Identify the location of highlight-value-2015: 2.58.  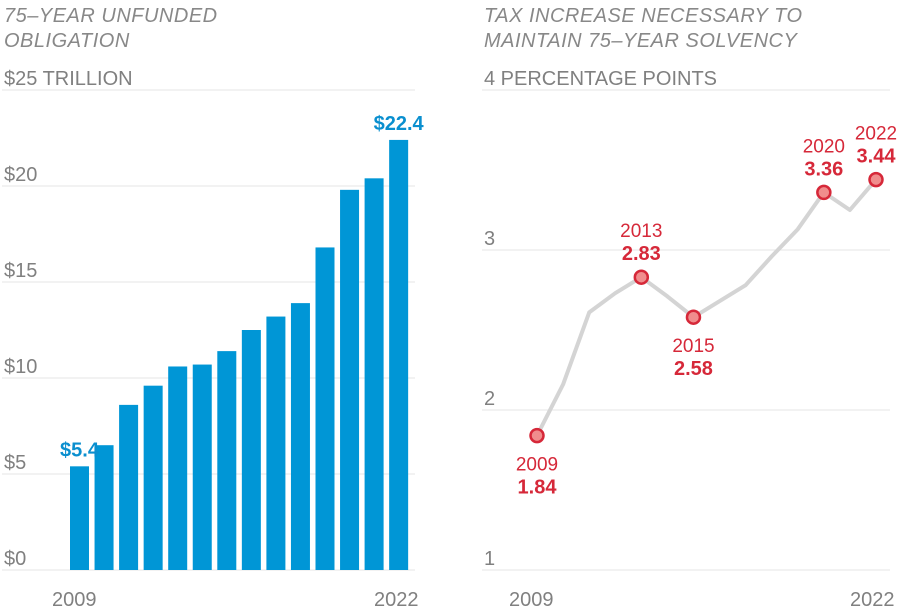
(693, 369).